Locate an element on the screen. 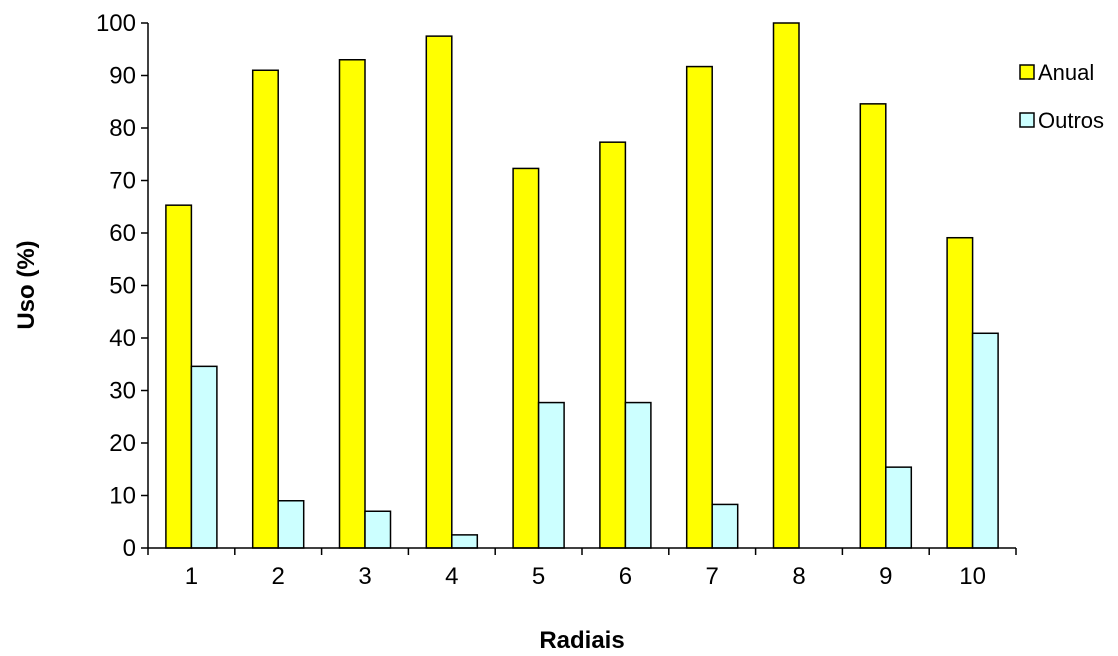 This screenshot has width=1118, height=656. x-tick-label: 10 is located at coordinates (972, 576).